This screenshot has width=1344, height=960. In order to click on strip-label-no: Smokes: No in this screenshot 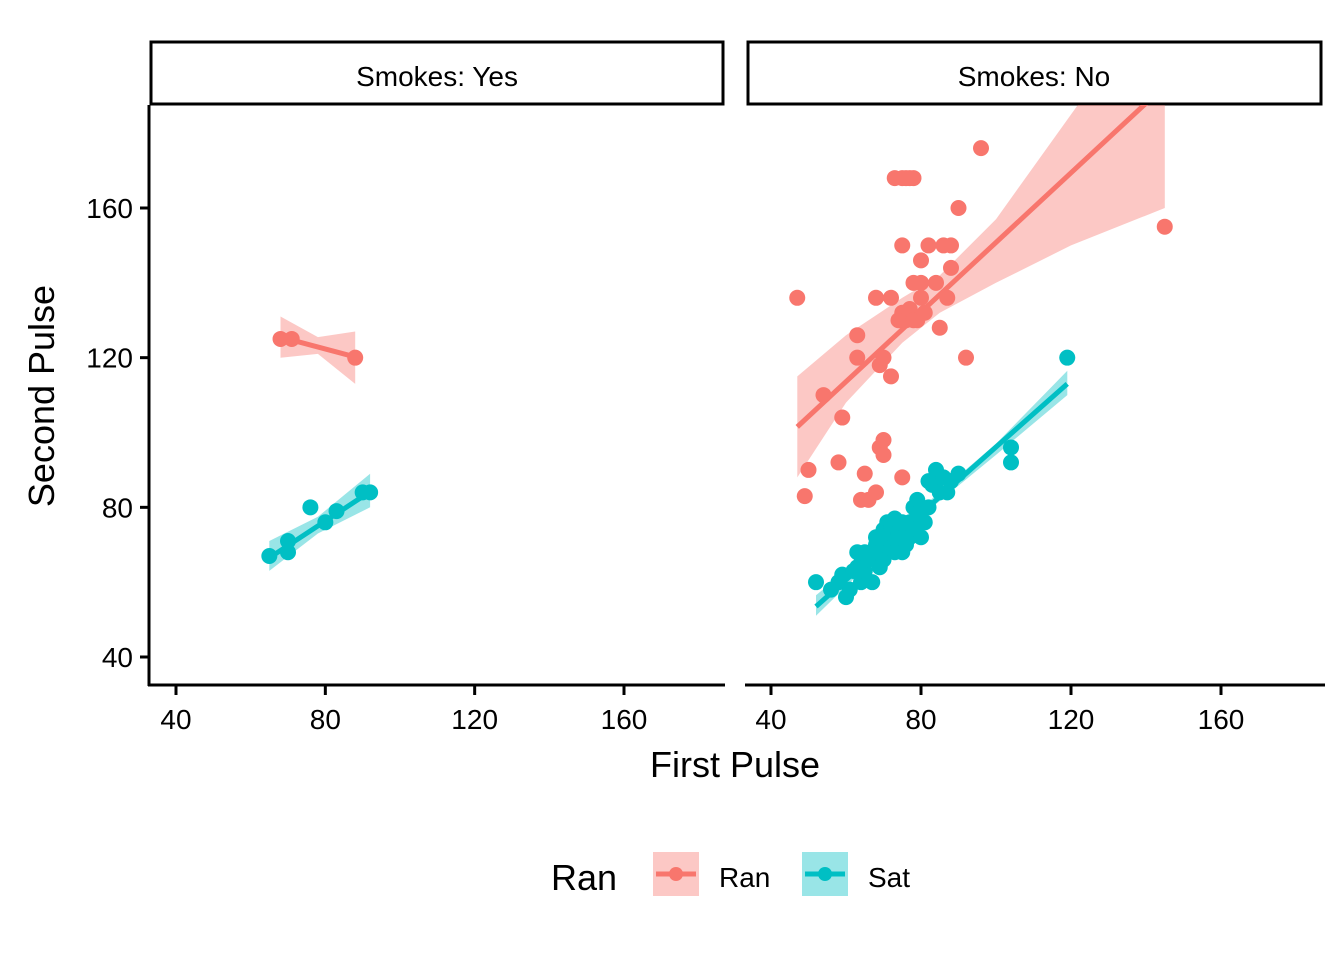, I will do `click(1034, 76)`.